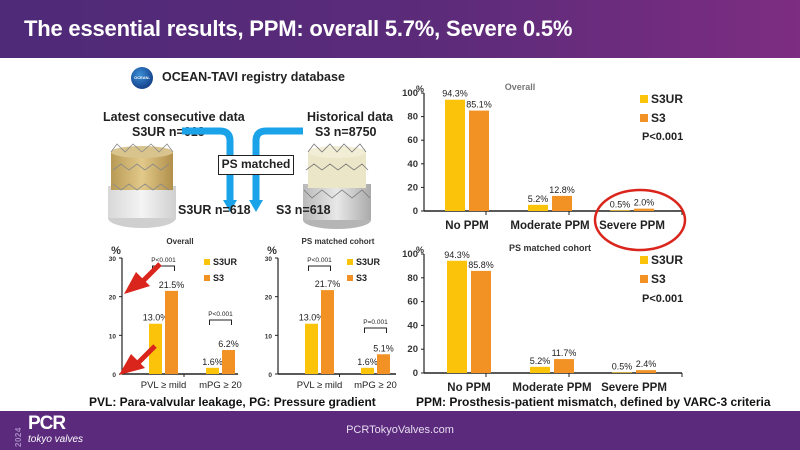  I want to click on severe-ppm-highlight-circle, so click(640, 220).